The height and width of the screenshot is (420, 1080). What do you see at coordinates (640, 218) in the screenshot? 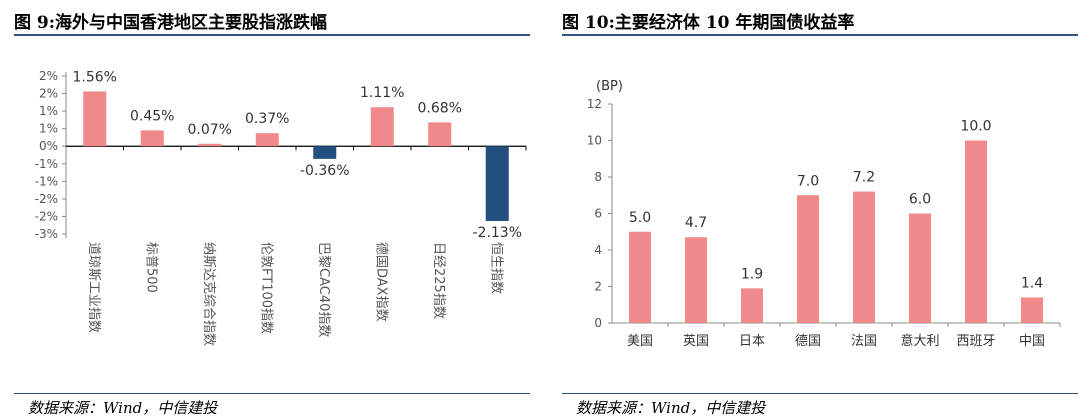
I see `data-label: 5.0` at bounding box center [640, 218].